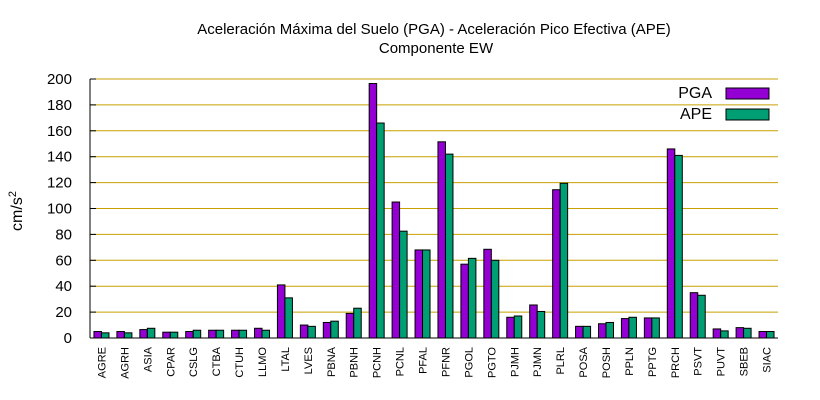 This screenshot has height=400, width=820. What do you see at coordinates (401, 361) in the screenshot?
I see `x-tick-label: PCNL` at bounding box center [401, 361].